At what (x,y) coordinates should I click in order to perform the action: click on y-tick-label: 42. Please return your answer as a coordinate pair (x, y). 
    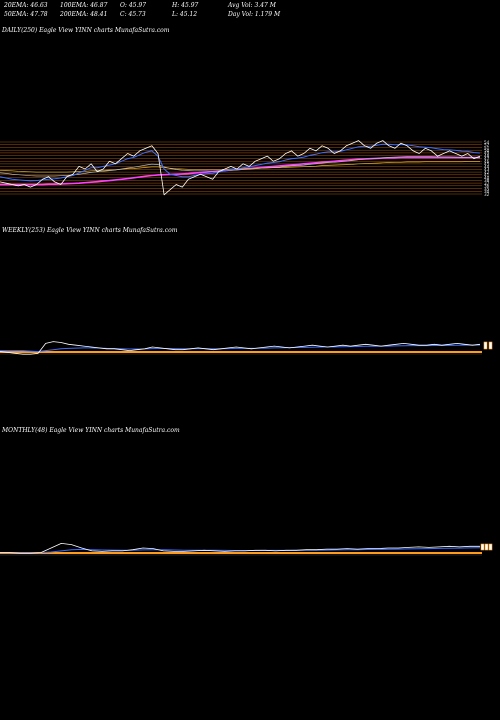
    Looking at the image, I should click on (487, 172).